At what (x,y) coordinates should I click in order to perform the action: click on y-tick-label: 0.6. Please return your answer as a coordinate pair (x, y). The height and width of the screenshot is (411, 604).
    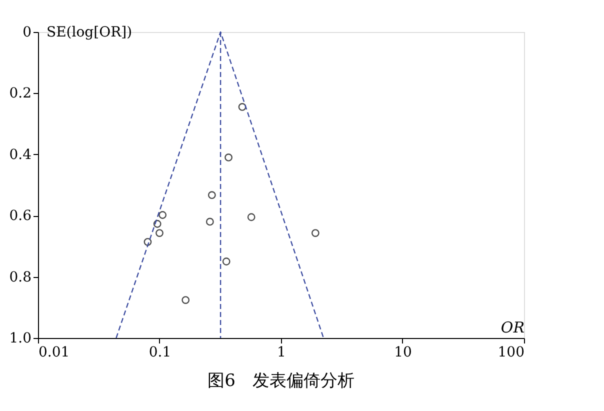
    Looking at the image, I should click on (20, 216).